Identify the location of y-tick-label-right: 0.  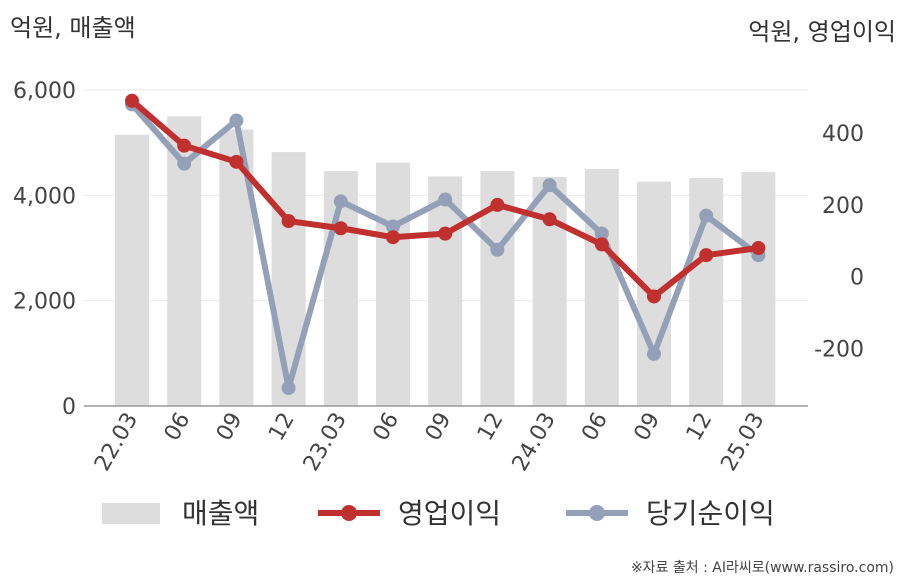
(857, 278).